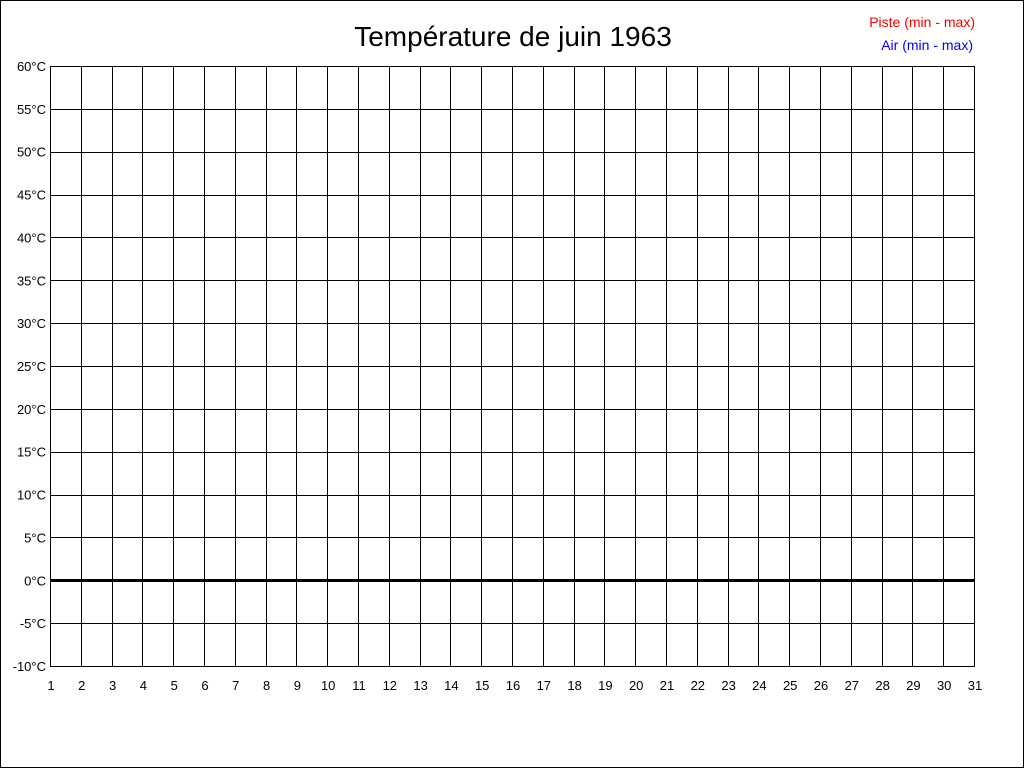  Describe the element at coordinates (31, 195) in the screenshot. I see `y-tick-label: 45°C` at that location.